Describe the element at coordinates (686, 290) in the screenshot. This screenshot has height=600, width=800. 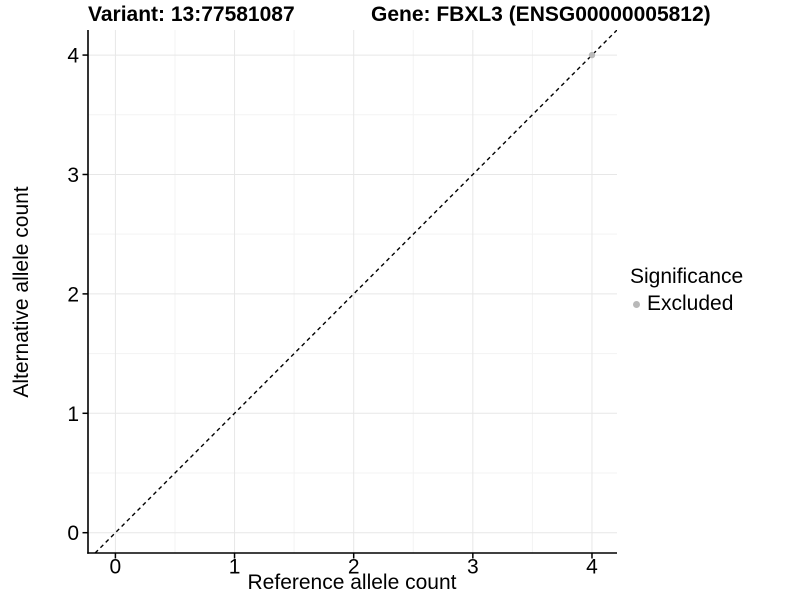
I see `legend: Significance Excluded` at that location.